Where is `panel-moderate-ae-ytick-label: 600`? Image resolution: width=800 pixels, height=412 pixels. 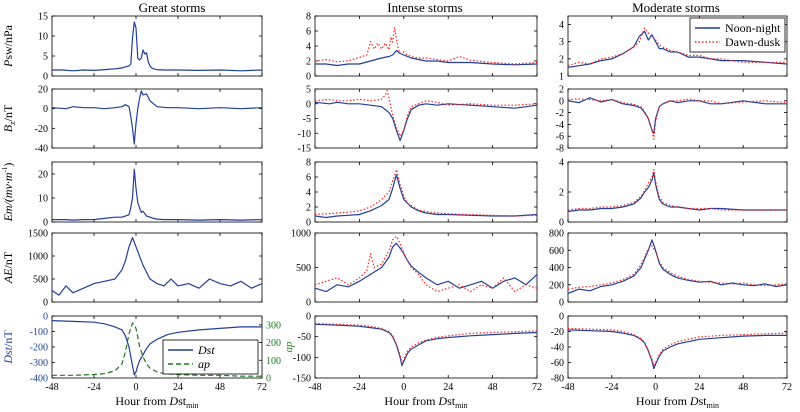
panel-moderate-ae-ytick-label: 600 is located at coordinates (556, 251).